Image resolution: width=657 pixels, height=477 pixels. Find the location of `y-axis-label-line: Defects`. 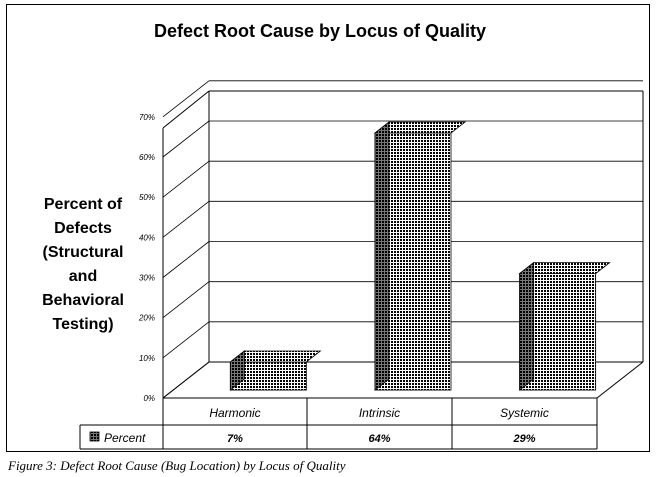

y-axis-label-line: Defects is located at coordinates (83, 228).